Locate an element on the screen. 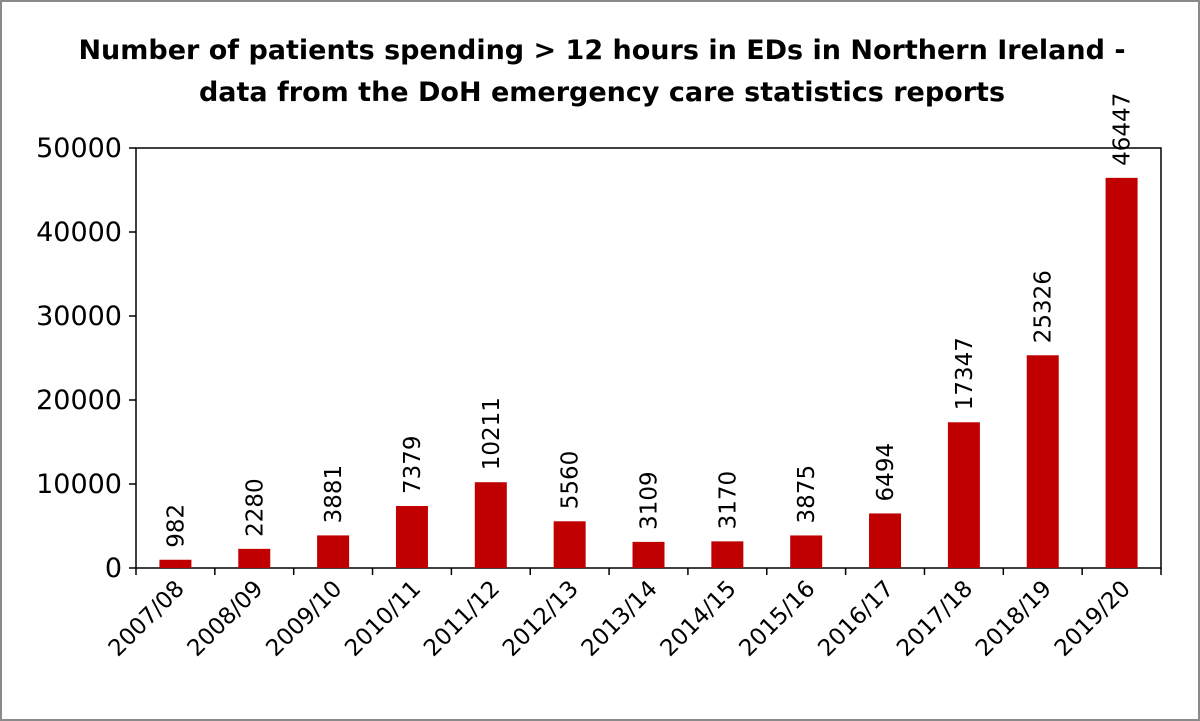 The width and height of the screenshot is (1200, 721). x-tick-label: 2012/13 is located at coordinates (541, 619).